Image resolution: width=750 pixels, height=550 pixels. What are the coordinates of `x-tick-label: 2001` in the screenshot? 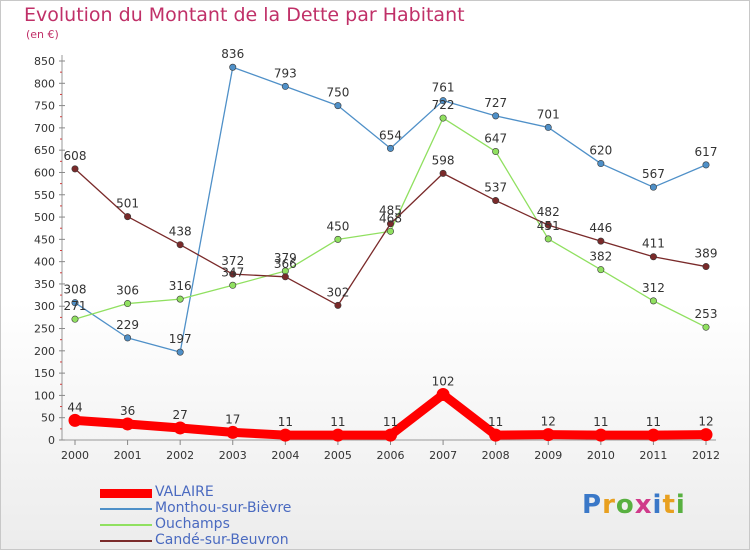 It's located at (128, 455).